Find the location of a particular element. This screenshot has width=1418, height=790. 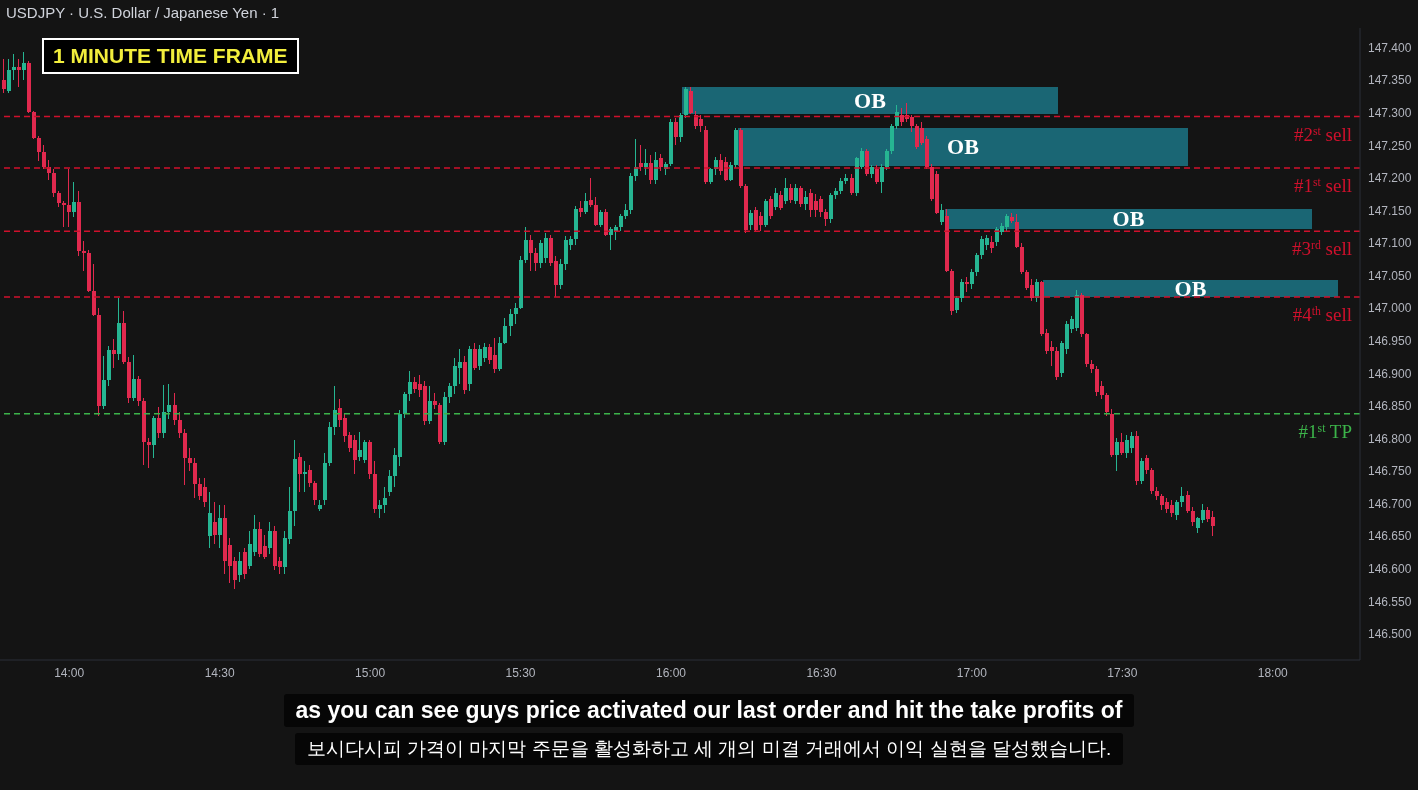

y-tick-label: 146.750 is located at coordinates (1390, 471).